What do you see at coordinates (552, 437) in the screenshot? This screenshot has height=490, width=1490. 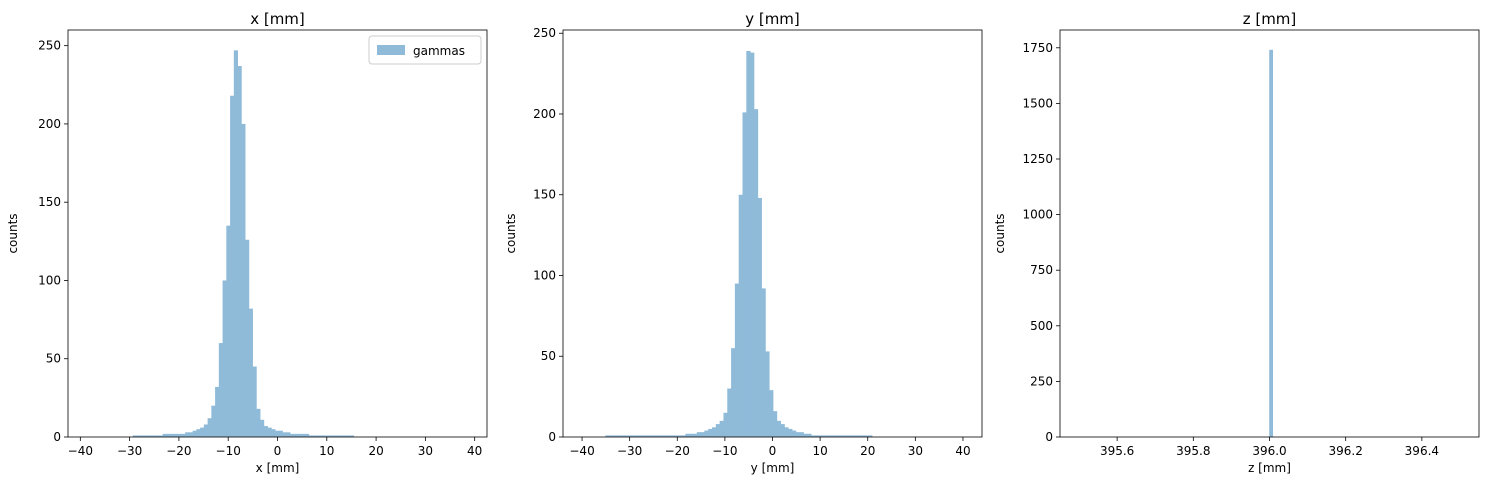 I see `y-tick-label: 0` at bounding box center [552, 437].